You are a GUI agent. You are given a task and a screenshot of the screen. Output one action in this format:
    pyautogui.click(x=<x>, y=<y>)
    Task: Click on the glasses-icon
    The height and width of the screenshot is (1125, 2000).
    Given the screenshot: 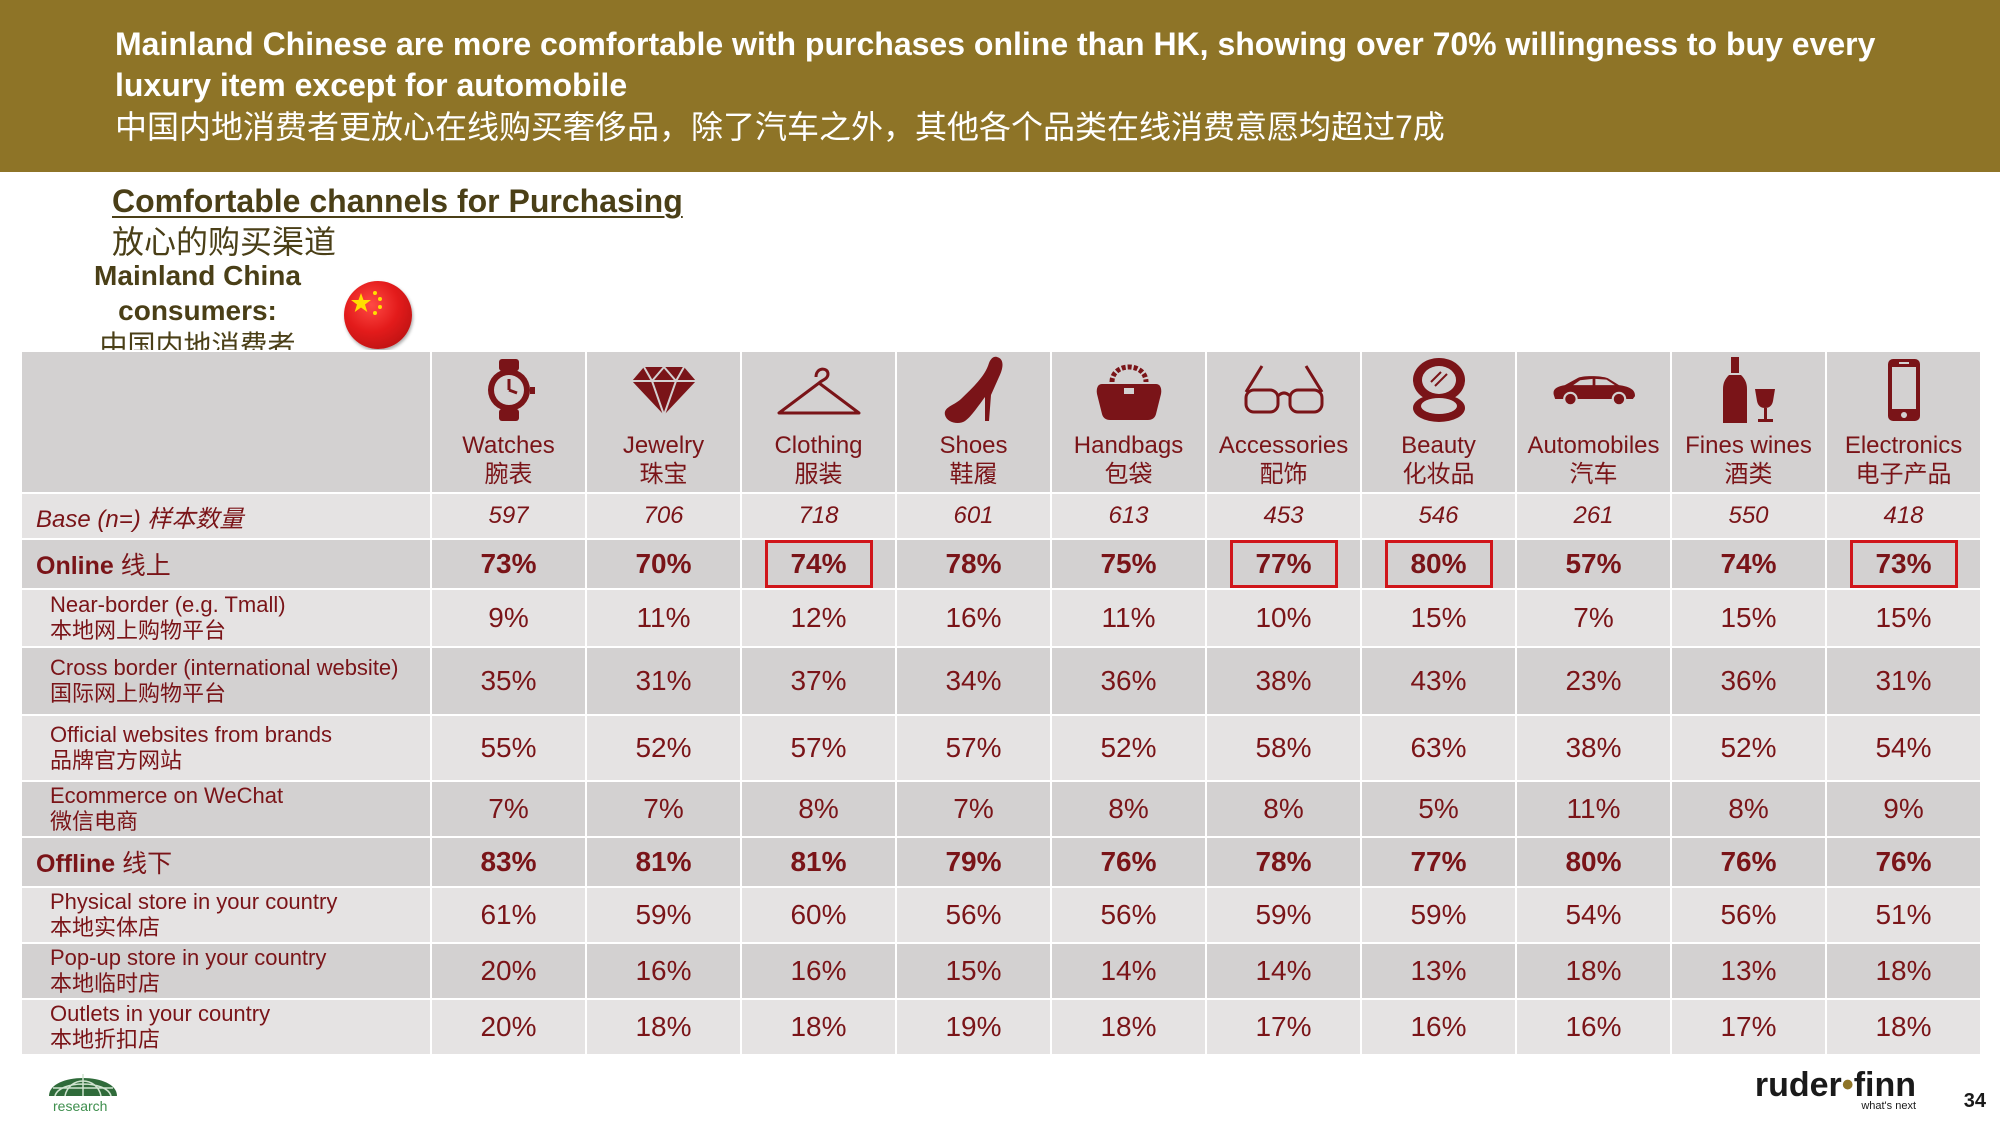 What is the action you would take?
    pyautogui.click(x=1284, y=390)
    